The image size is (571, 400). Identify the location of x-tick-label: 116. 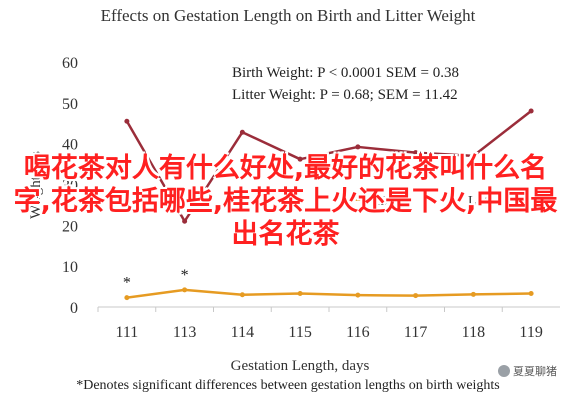
(357, 332).